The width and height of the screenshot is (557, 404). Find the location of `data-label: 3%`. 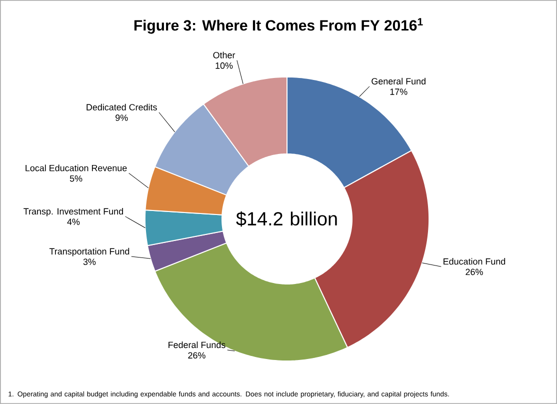

data-label: 3% is located at coordinates (89, 262).